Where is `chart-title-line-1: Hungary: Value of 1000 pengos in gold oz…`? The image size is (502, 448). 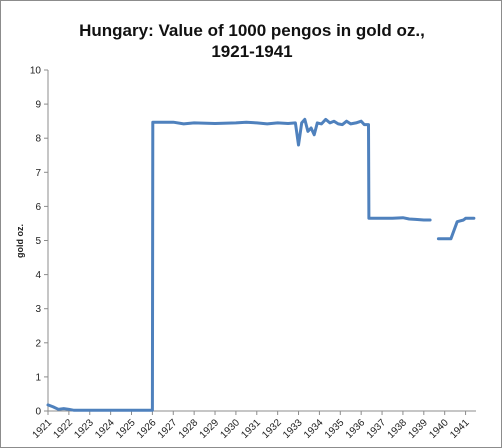
chart-title-line-1: Hungary: Value of 1000 pengos in gold oz… is located at coordinates (252, 30).